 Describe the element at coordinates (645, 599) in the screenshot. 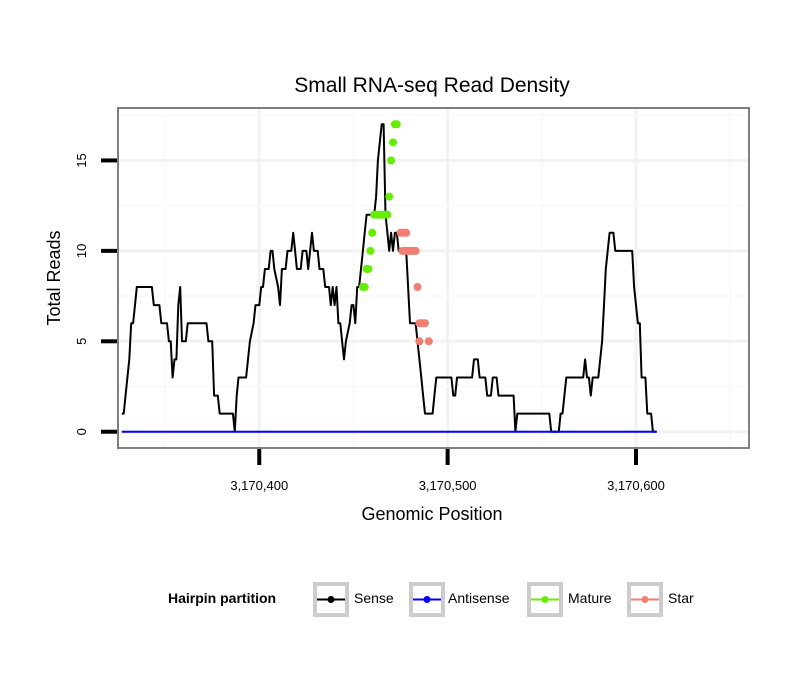

I see `legend-key-star-point` at that location.